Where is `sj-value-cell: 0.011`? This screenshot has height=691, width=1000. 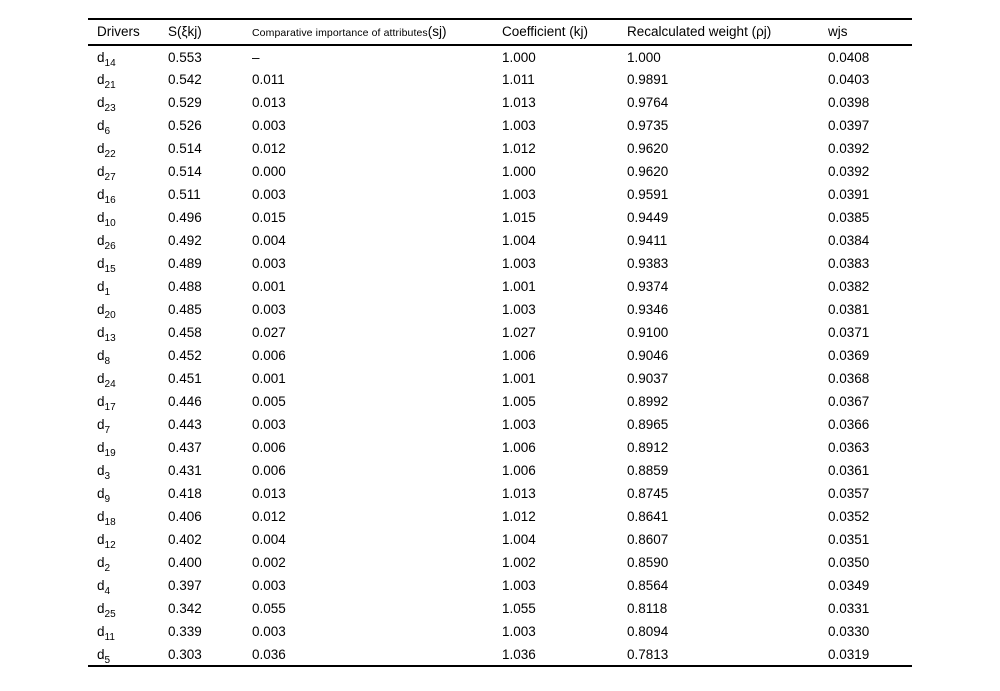 sj-value-cell: 0.011 is located at coordinates (268, 79).